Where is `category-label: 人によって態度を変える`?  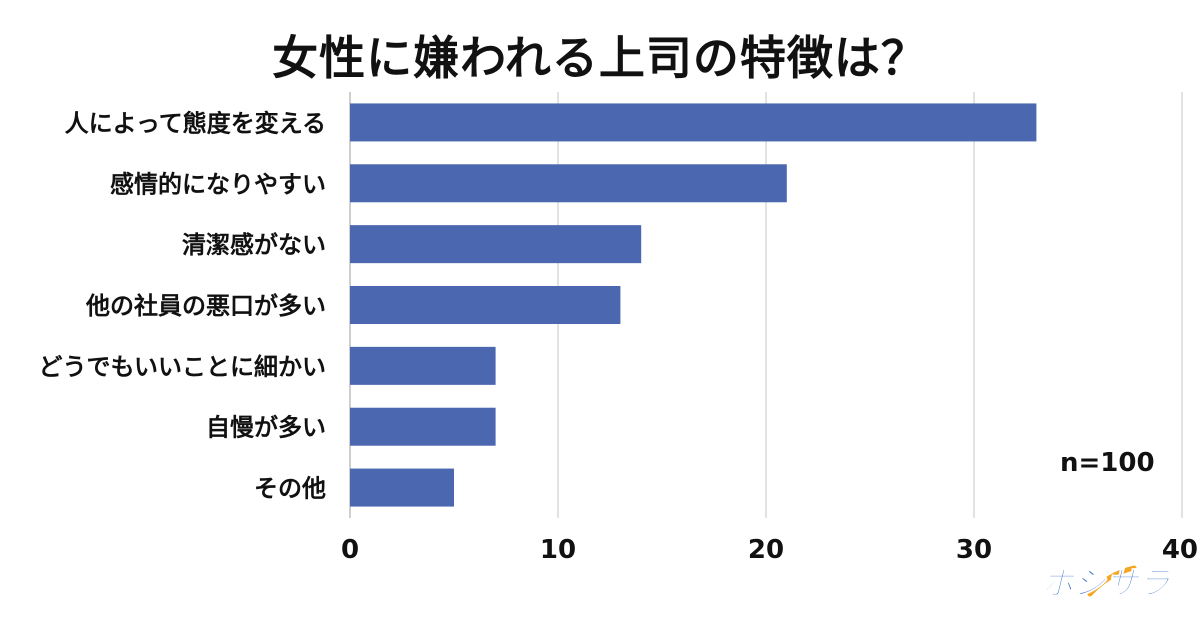 category-label: 人によって態度を変える is located at coordinates (195, 123).